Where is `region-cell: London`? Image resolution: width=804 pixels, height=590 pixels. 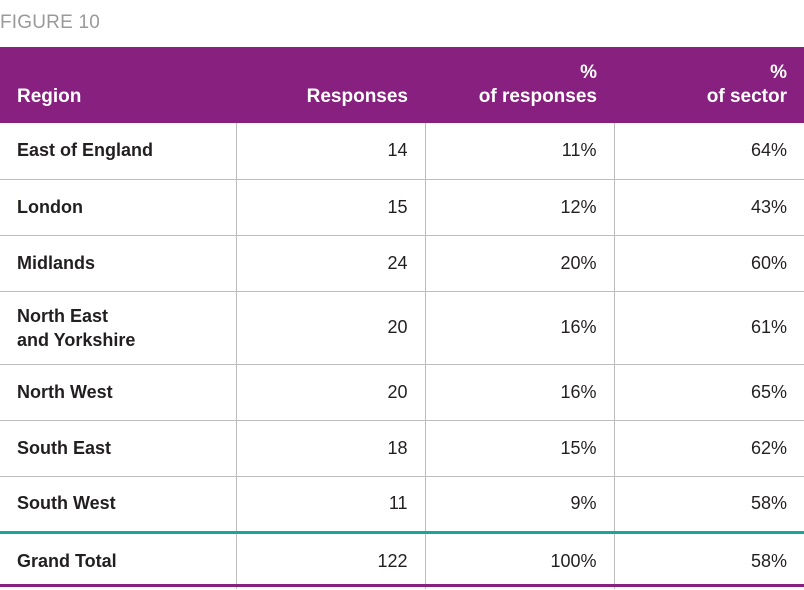 region-cell: London is located at coordinates (118, 206).